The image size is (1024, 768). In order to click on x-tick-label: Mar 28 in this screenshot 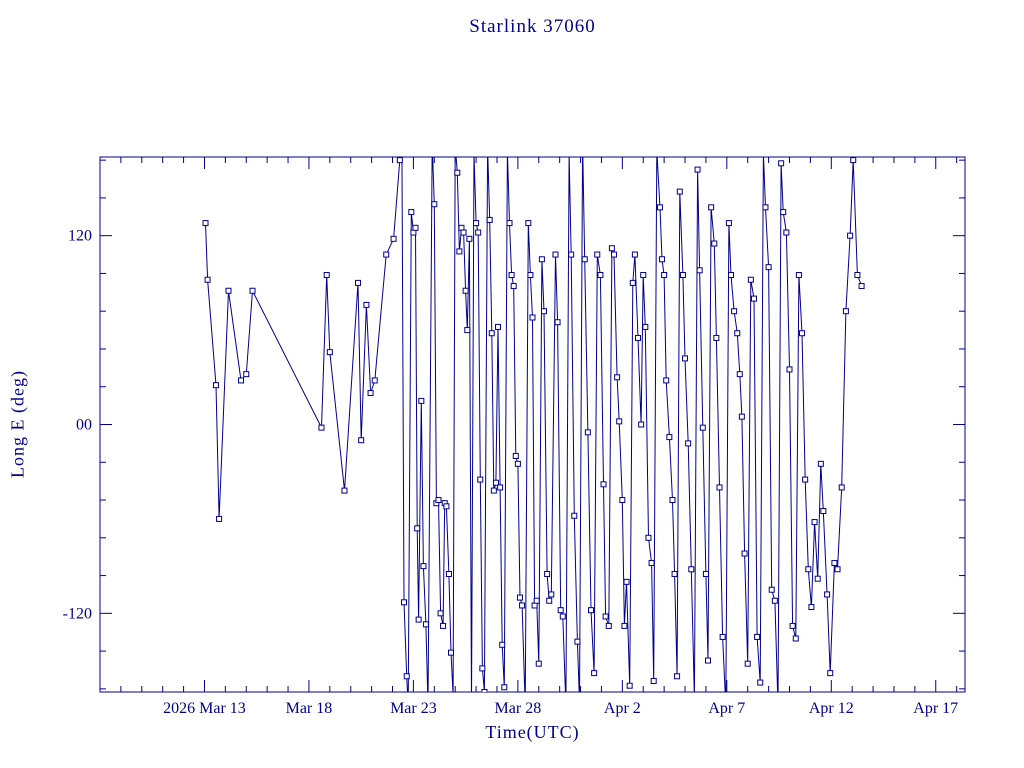, I will do `click(518, 708)`.